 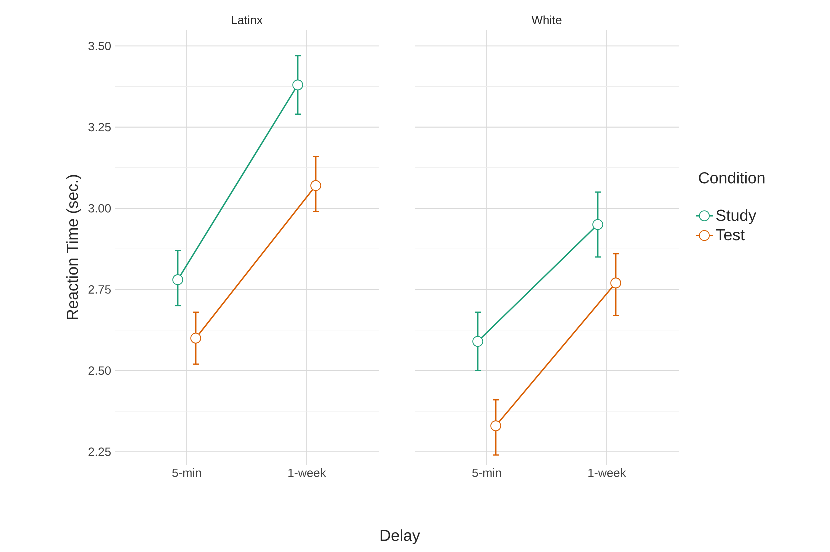 I want to click on chart-title: White, so click(x=547, y=20).